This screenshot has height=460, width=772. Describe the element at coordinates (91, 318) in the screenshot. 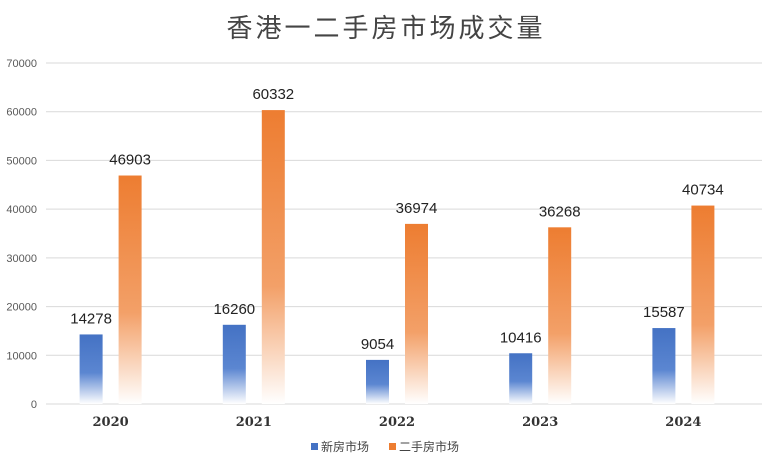

I see `data-label-new-2020: 14278` at that location.